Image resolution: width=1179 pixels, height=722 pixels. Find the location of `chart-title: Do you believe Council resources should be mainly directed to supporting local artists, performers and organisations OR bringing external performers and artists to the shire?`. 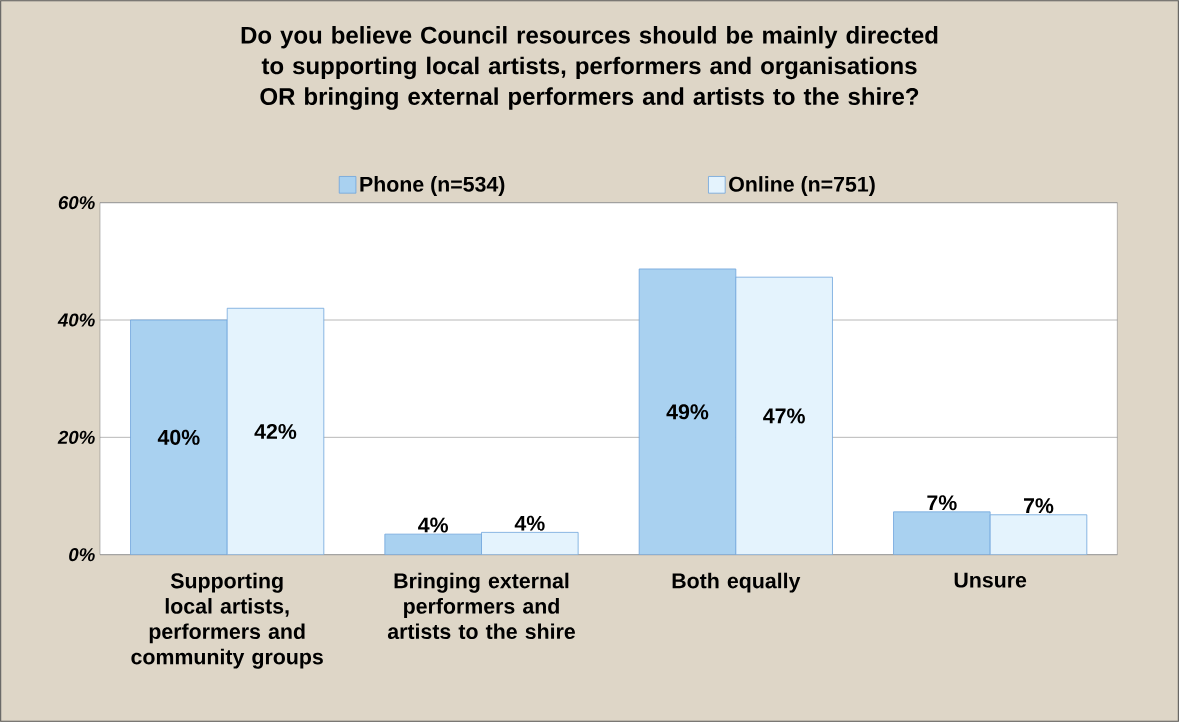

chart-title: Do you believe Council resources should be mainly directed to supporting local artists, performers and organisations OR bringing external performers and artists to the shire? is located at coordinates (589, 68).